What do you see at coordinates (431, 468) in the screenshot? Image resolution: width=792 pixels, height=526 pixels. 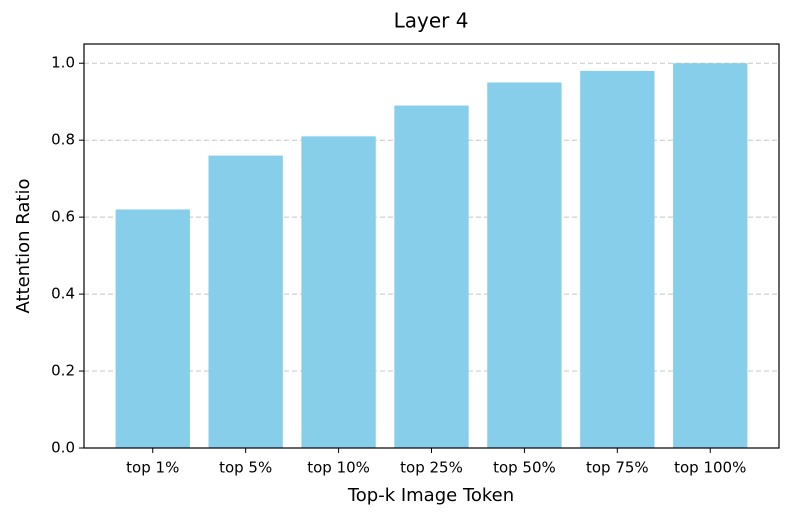 I see `x-tick-label: top 25%` at bounding box center [431, 468].